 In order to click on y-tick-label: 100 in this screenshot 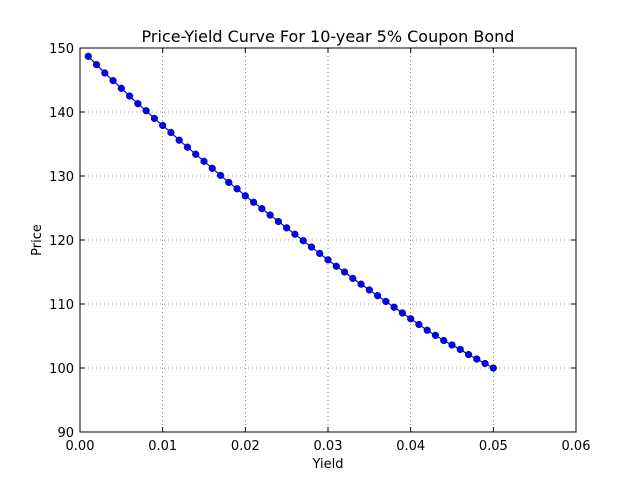, I will do `click(61, 369)`.